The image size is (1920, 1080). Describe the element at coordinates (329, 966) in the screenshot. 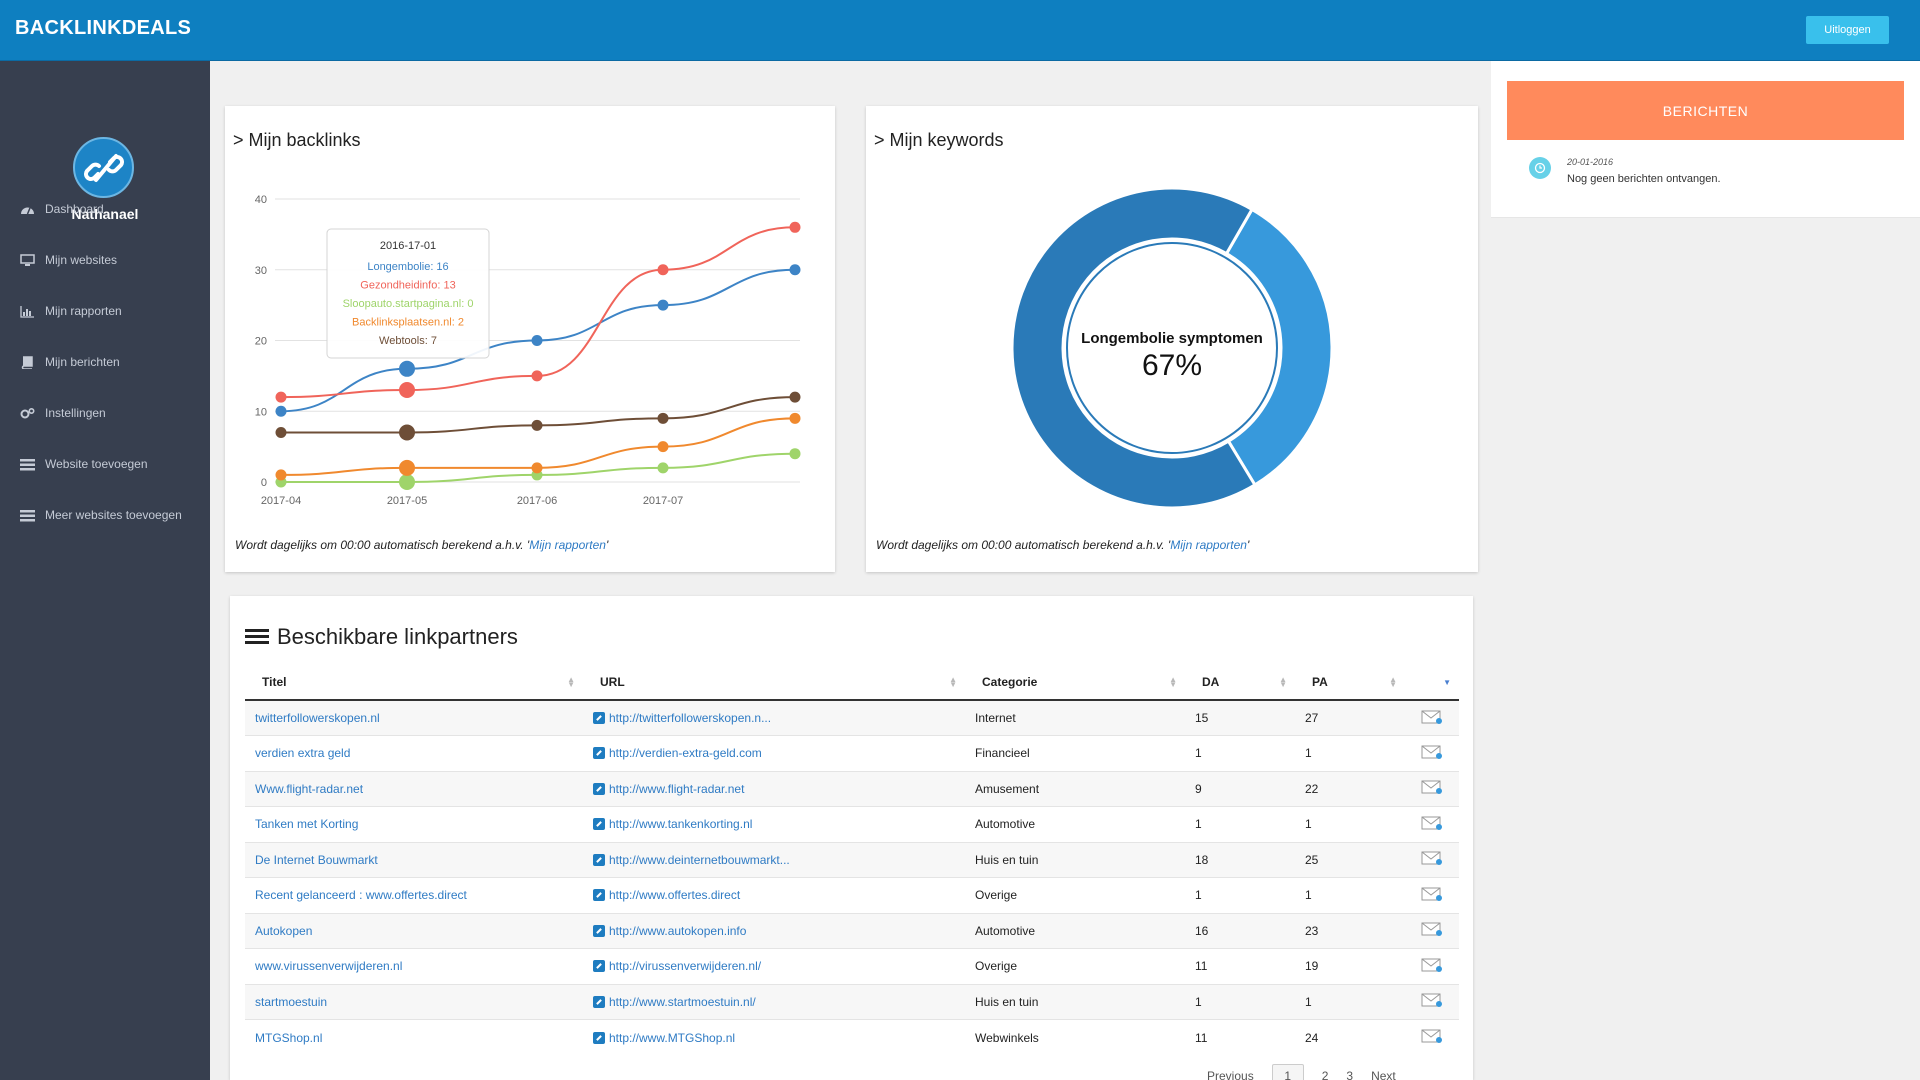

I see `partner-title-link: www.virussenverwijderen.nl` at that location.